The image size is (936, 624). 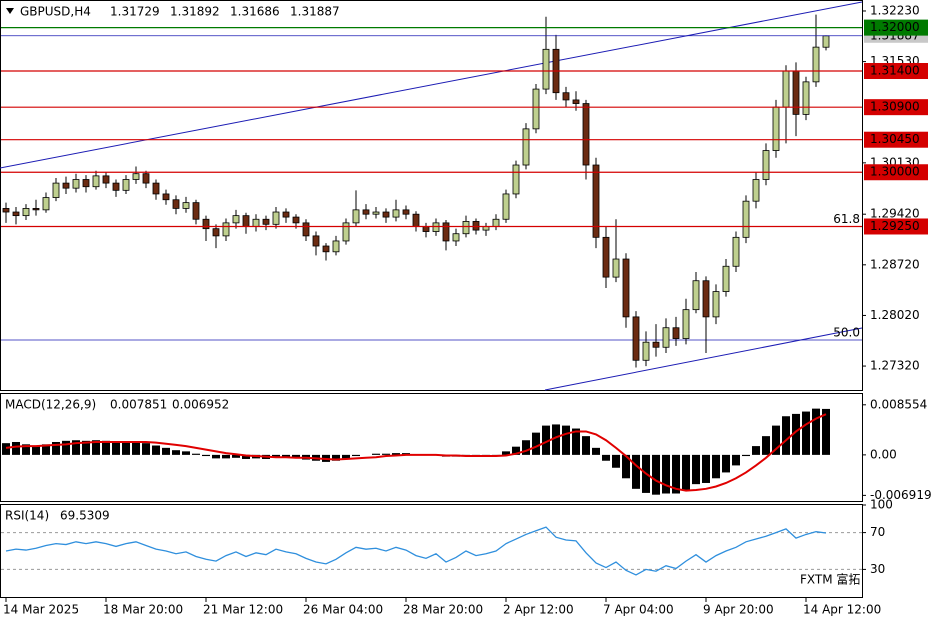 What do you see at coordinates (895, 27) in the screenshot?
I see `price-level-label: 1.32000` at bounding box center [895, 27].